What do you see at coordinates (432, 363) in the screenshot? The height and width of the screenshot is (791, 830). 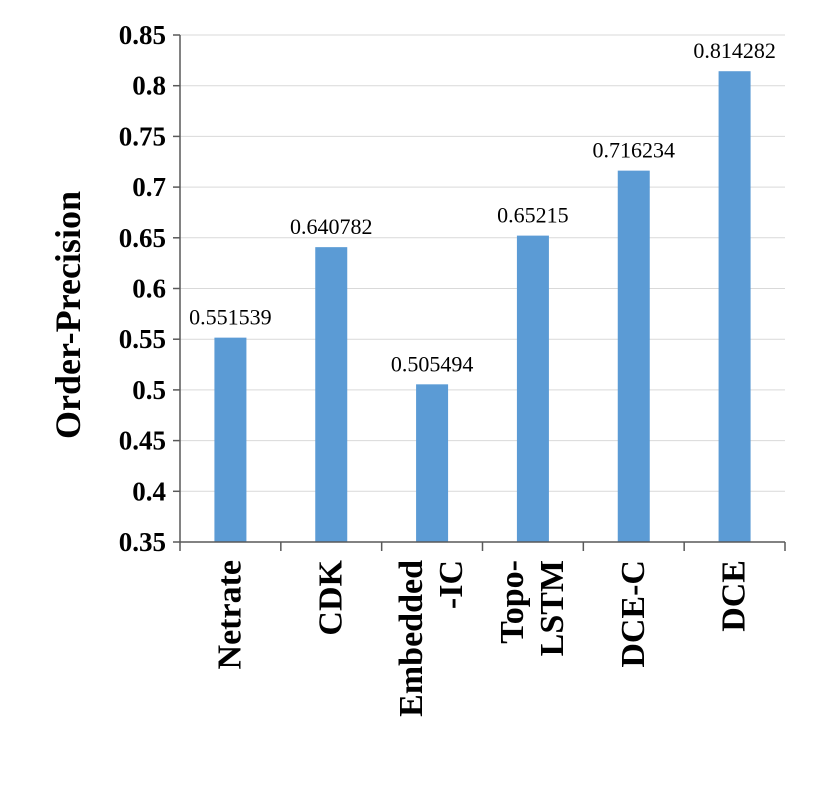 I see `data-label: 0.505494` at bounding box center [432, 363].